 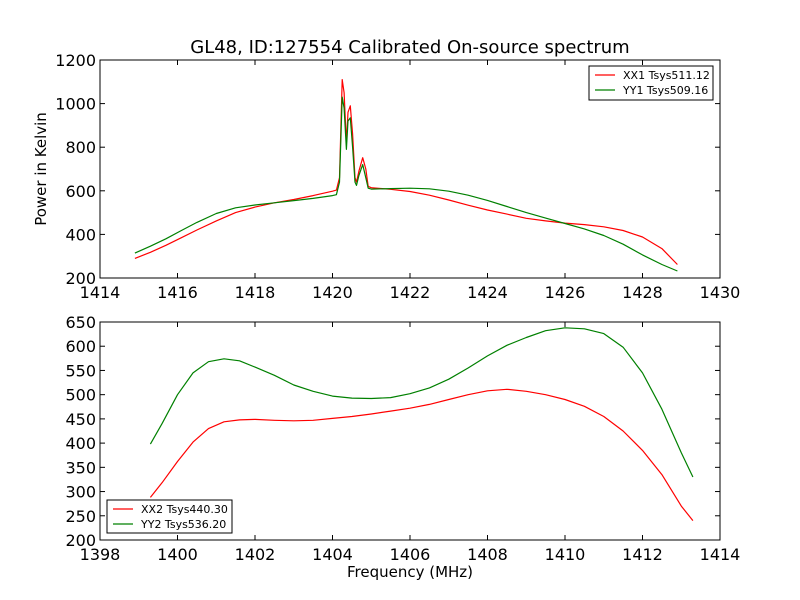 What do you see at coordinates (80, 395) in the screenshot?
I see `y-tick-label: 500` at bounding box center [80, 395].